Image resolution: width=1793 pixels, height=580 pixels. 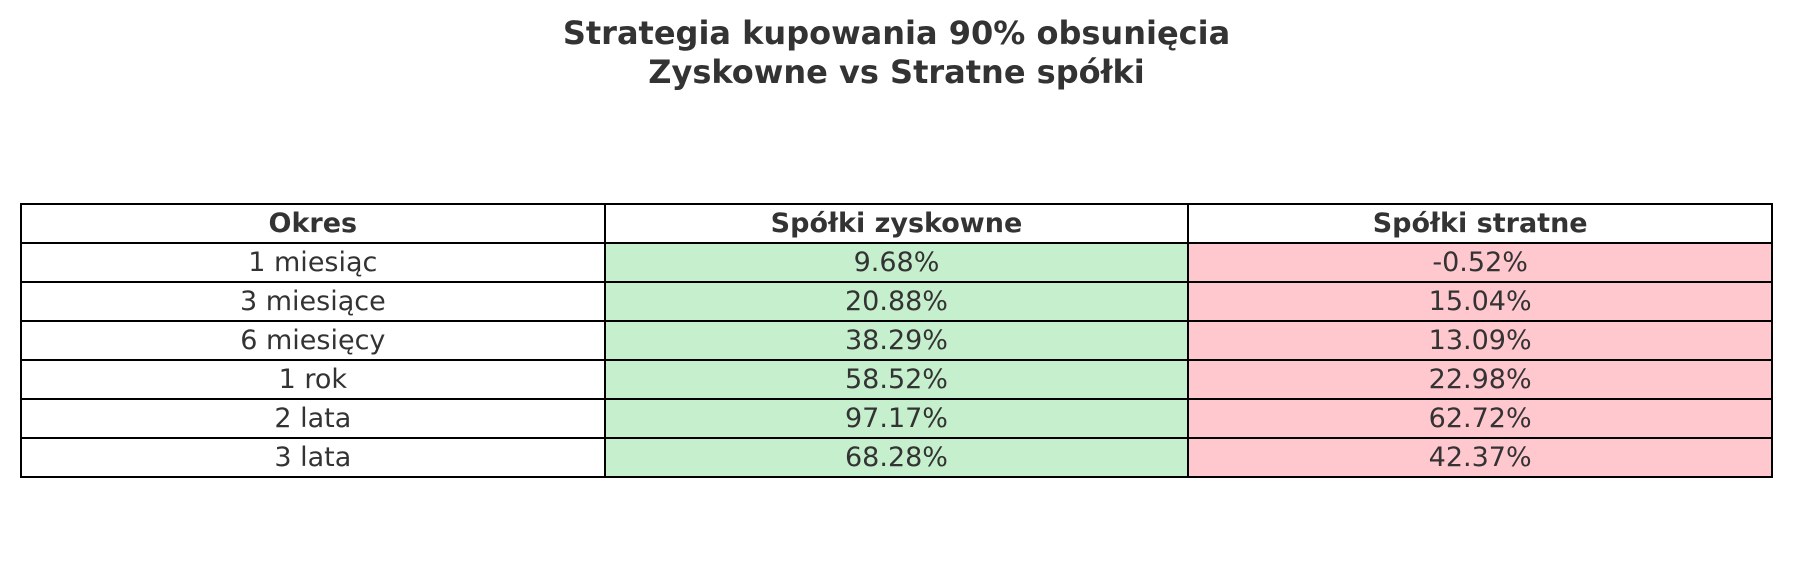 I want to click on table-cell: 15.04%, so click(x=1480, y=301).